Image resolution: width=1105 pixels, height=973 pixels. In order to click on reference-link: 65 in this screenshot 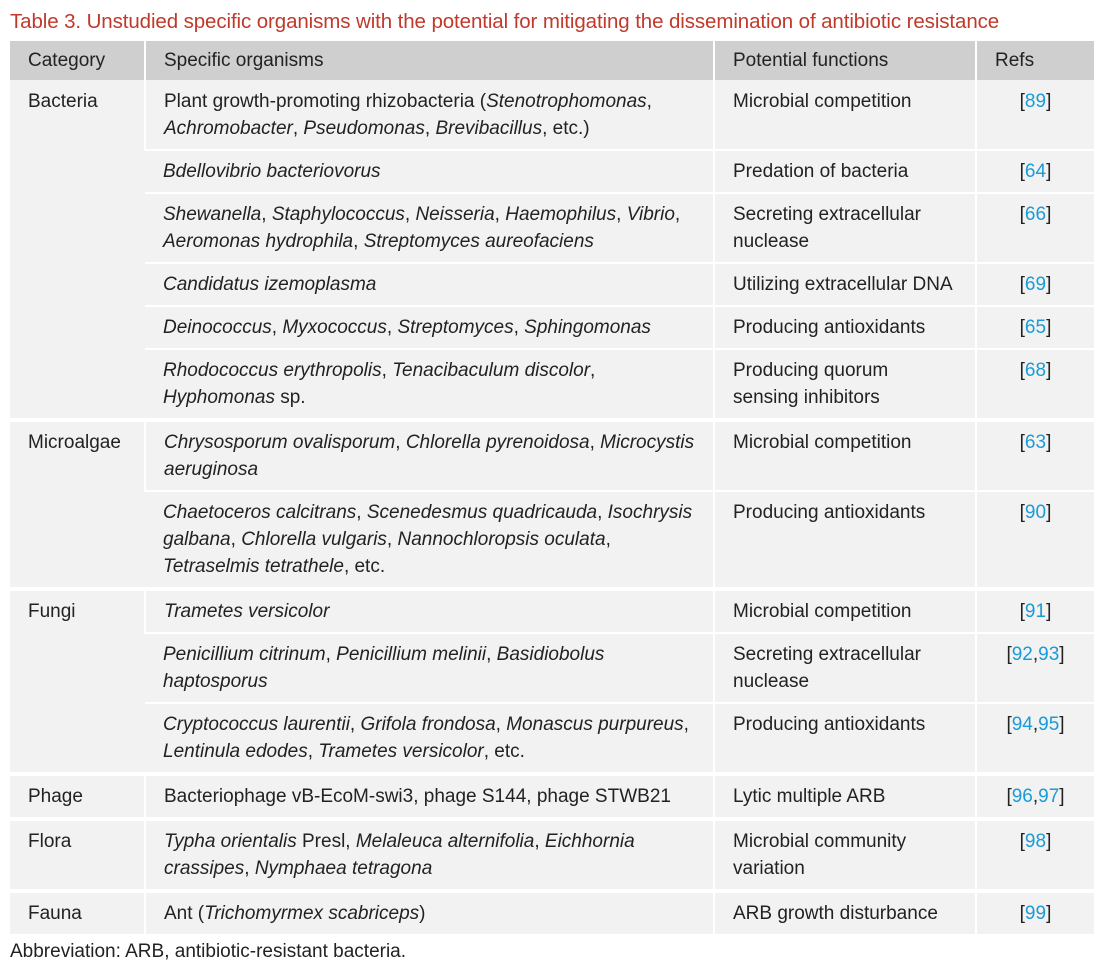, I will do `click(1035, 327)`.